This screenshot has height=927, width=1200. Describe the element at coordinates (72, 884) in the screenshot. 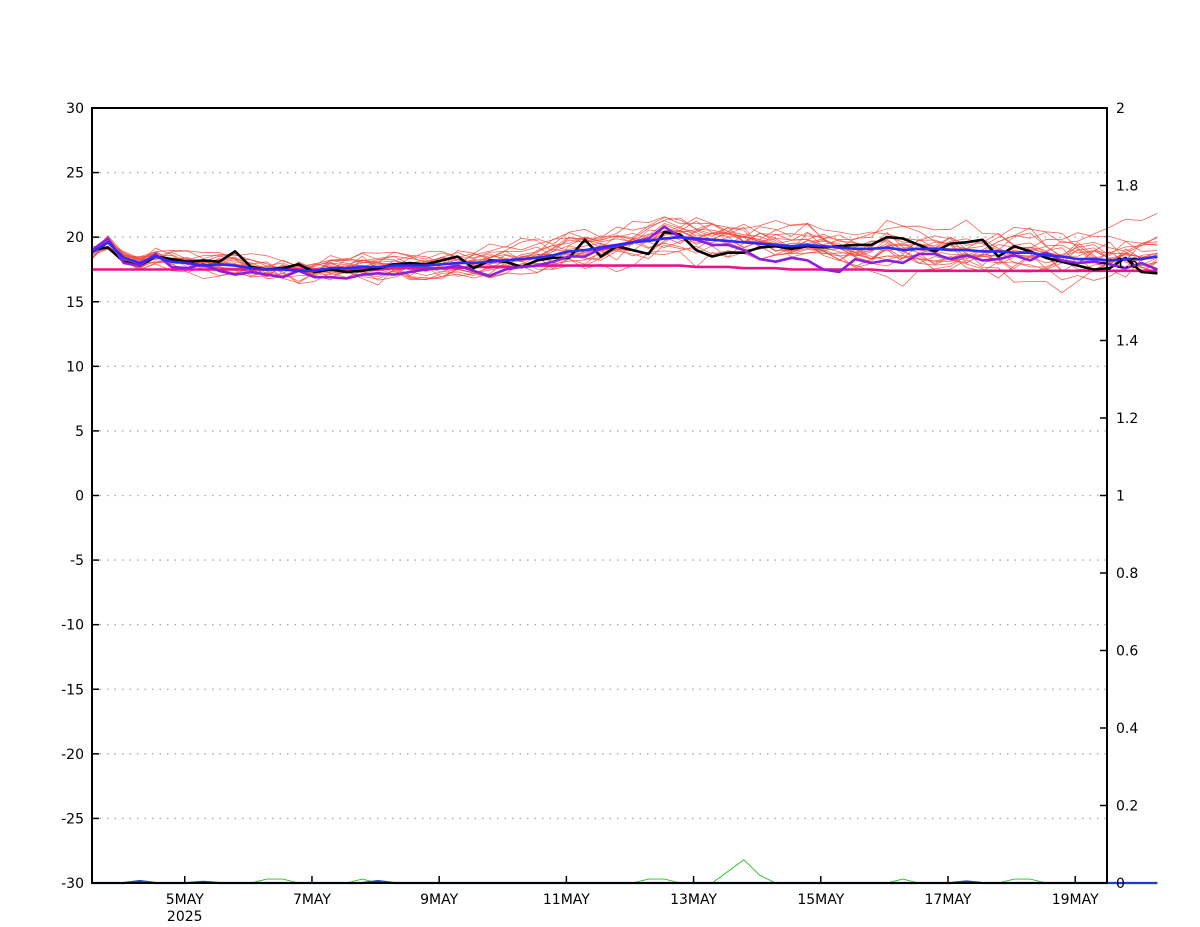

I see `left-y-tick-label: -30` at that location.